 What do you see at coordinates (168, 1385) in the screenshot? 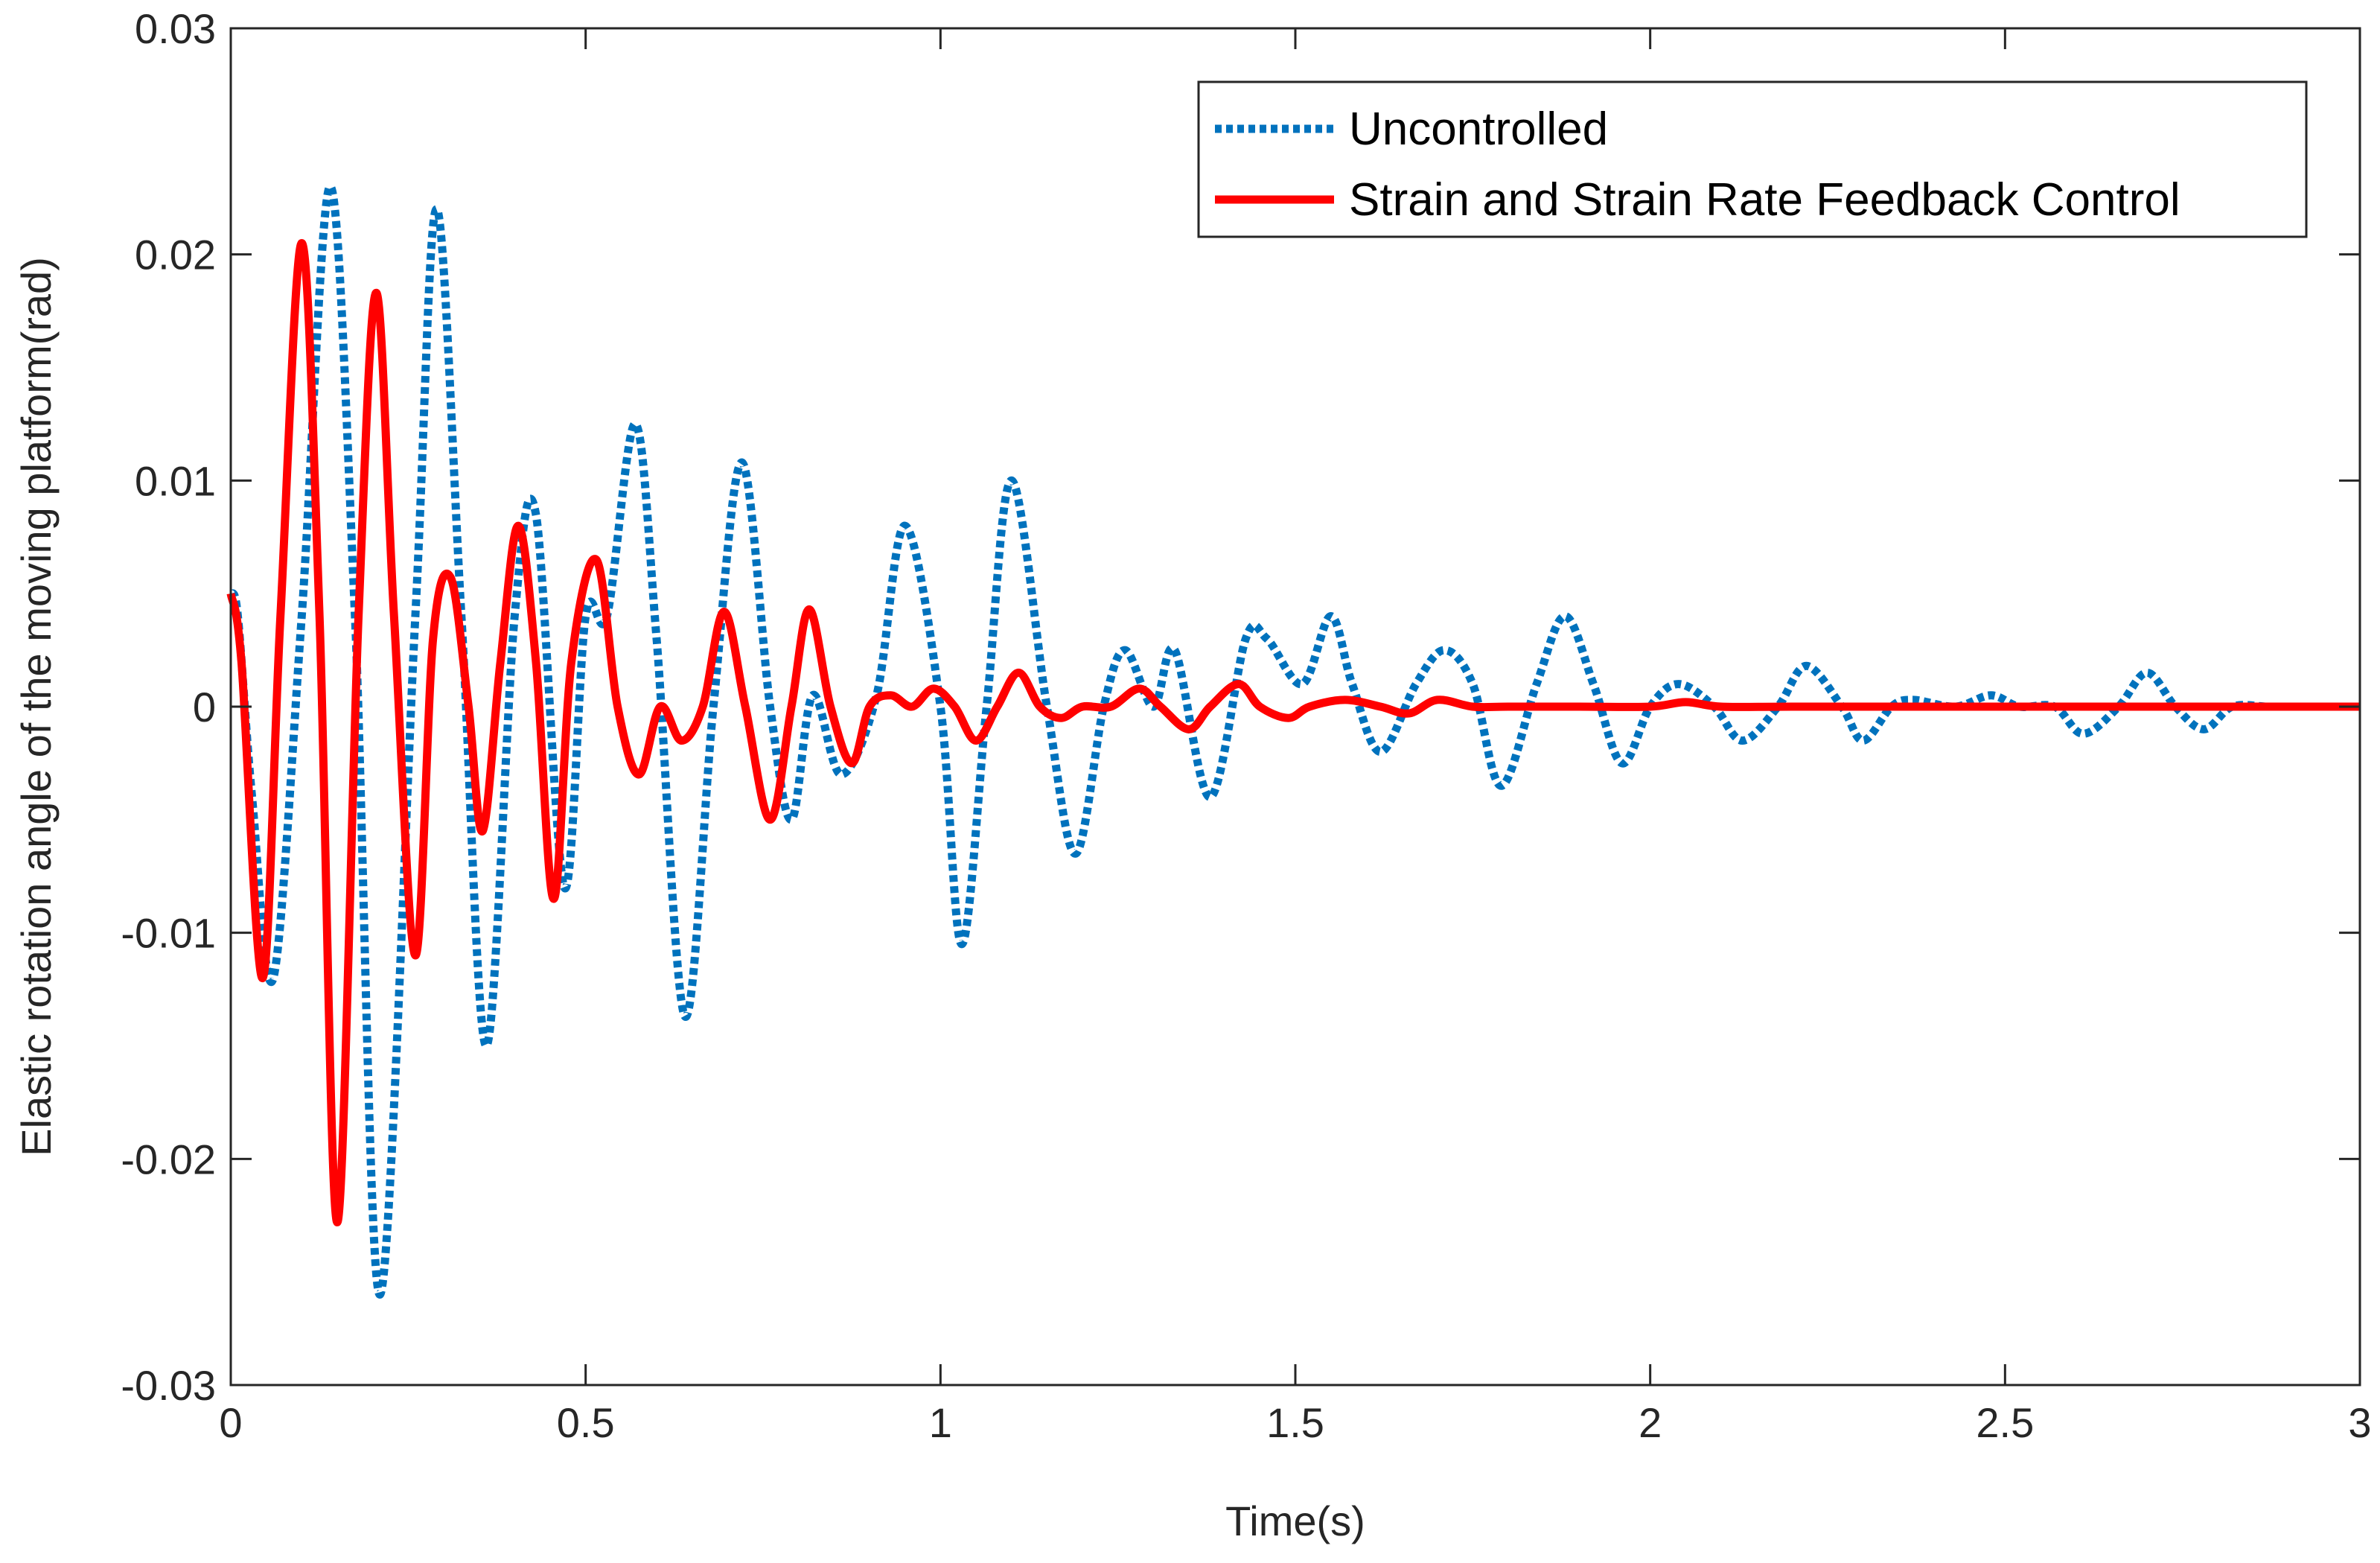
I see `y-tick-label: -0.03` at bounding box center [168, 1385].